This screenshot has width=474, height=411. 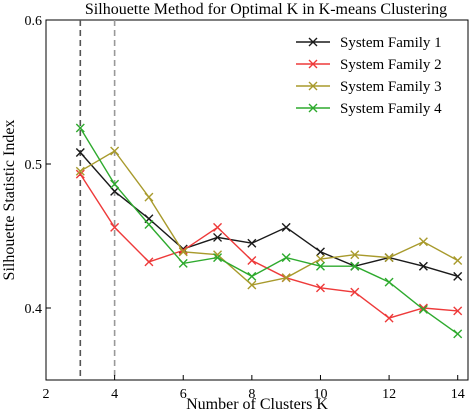 I want to click on x-tick-label: 10, so click(x=320, y=394).